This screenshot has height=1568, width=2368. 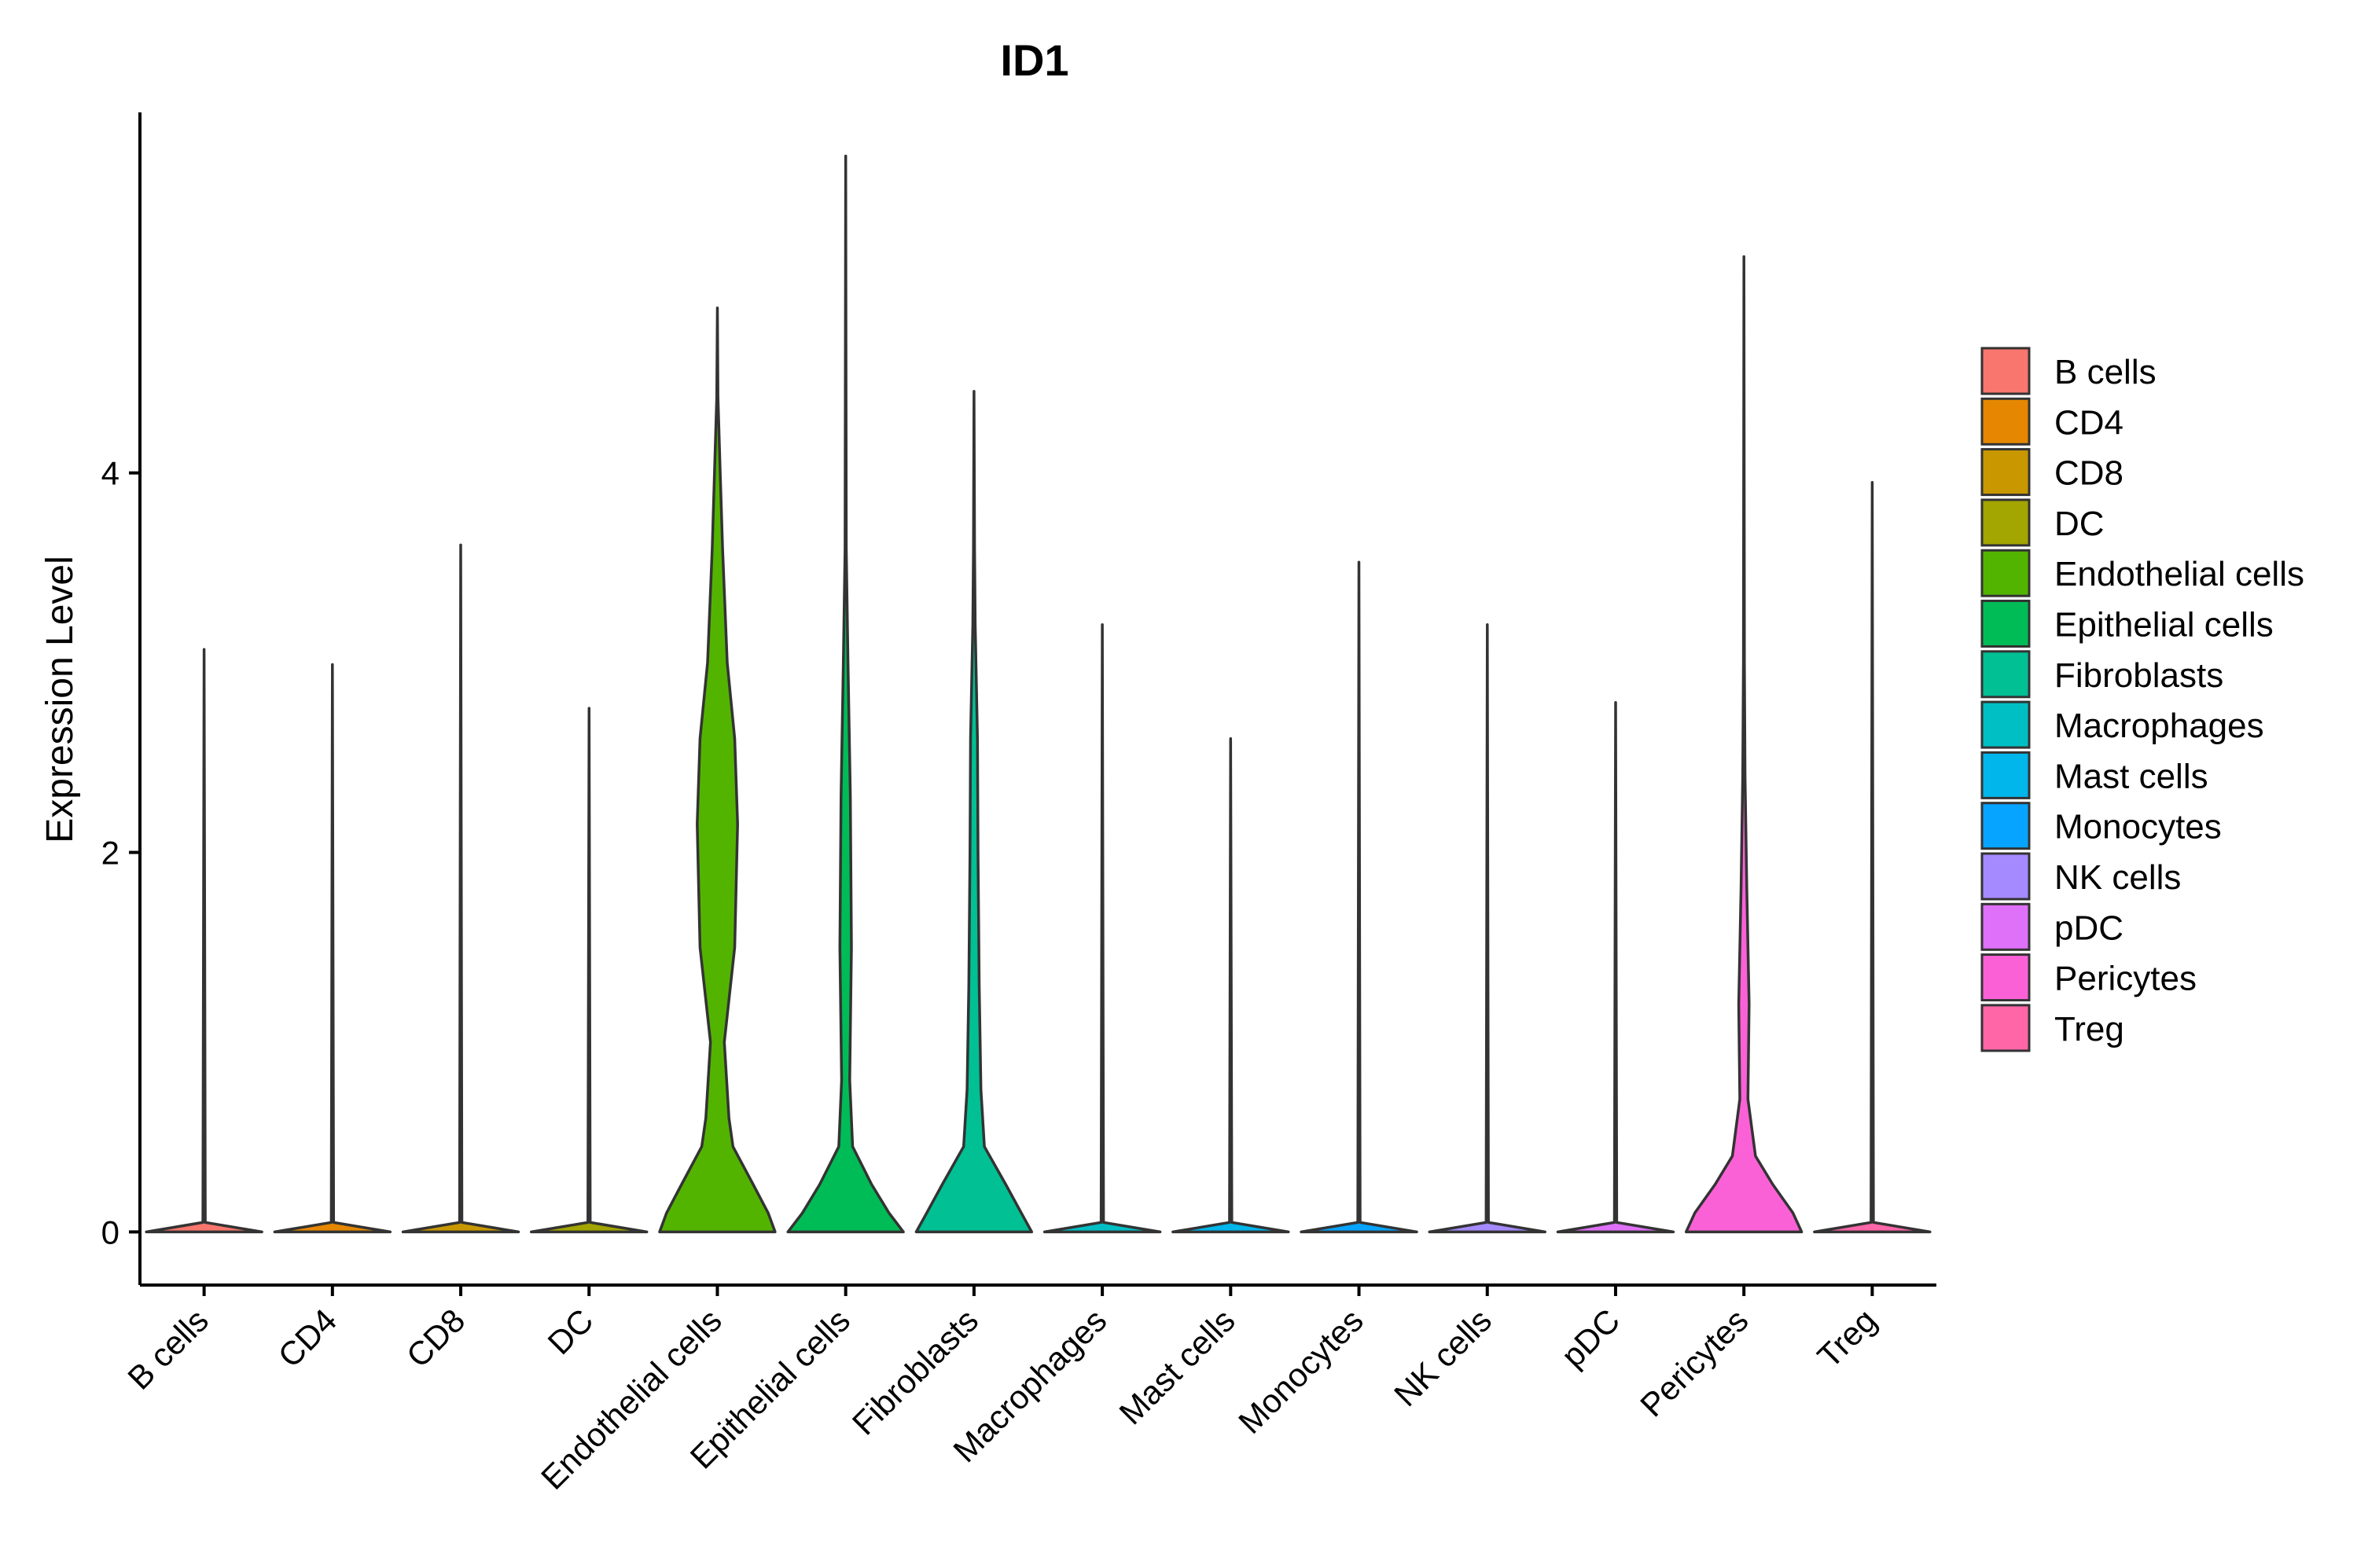 What do you see at coordinates (1872, 857) in the screenshot?
I see `violin-treg` at bounding box center [1872, 857].